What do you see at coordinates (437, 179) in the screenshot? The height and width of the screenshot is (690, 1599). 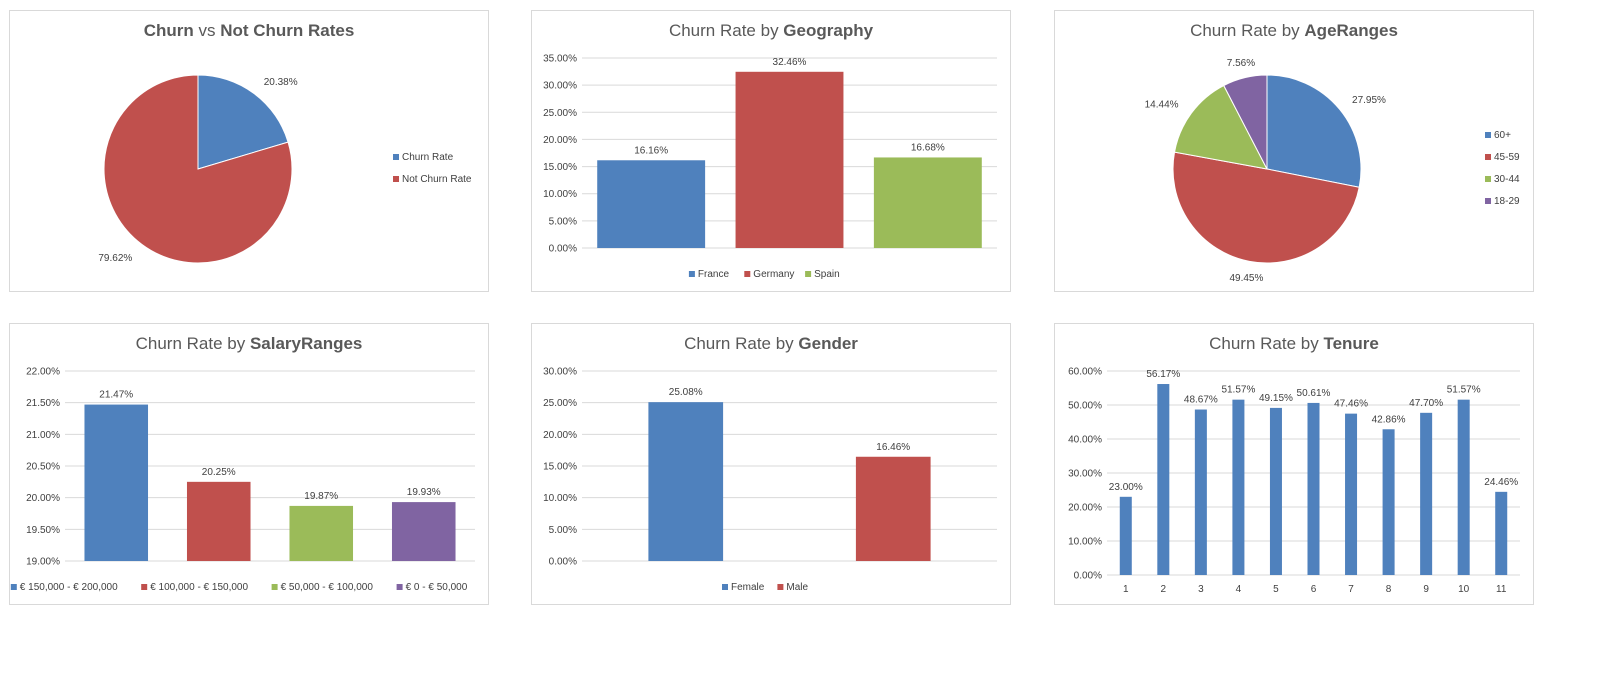 I see `legend-label: Not Churn Rate` at bounding box center [437, 179].